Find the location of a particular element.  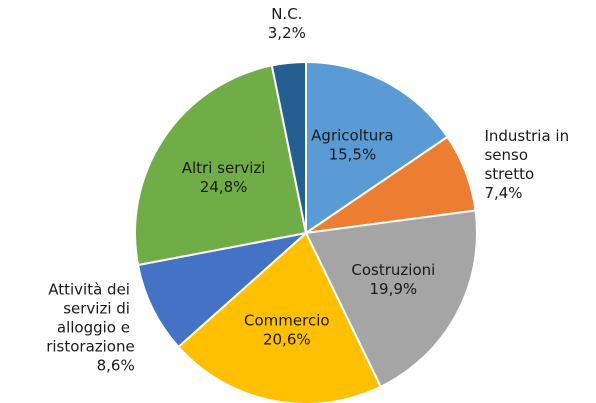

value-label: 8,6% is located at coordinates (116, 365).